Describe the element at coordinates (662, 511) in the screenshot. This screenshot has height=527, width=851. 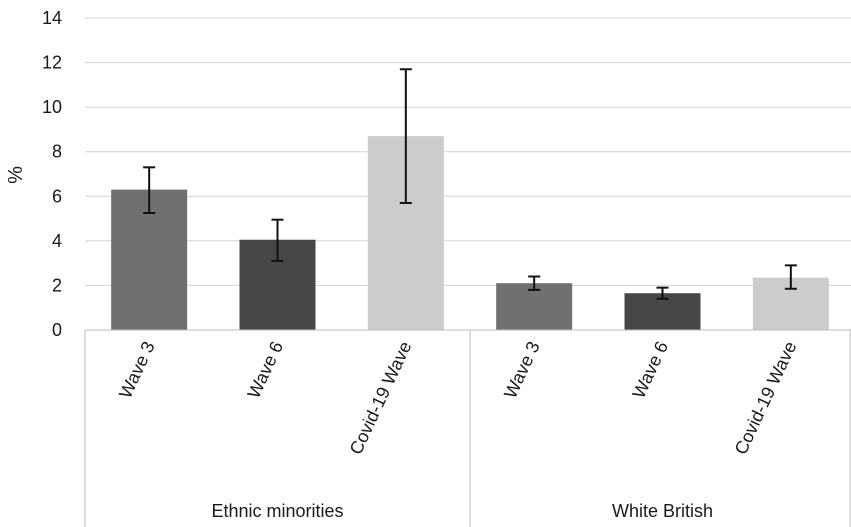
I see `group-label: White British` at that location.